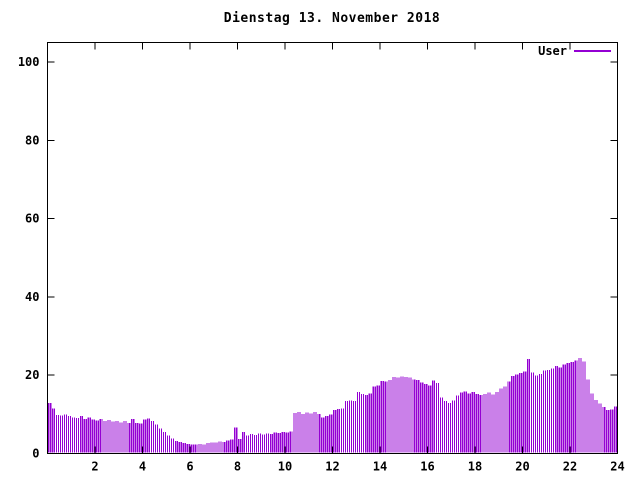 The height and width of the screenshot is (480, 640). Describe the element at coordinates (332, 467) in the screenshot. I see `x-tick-label: 12` at that location.